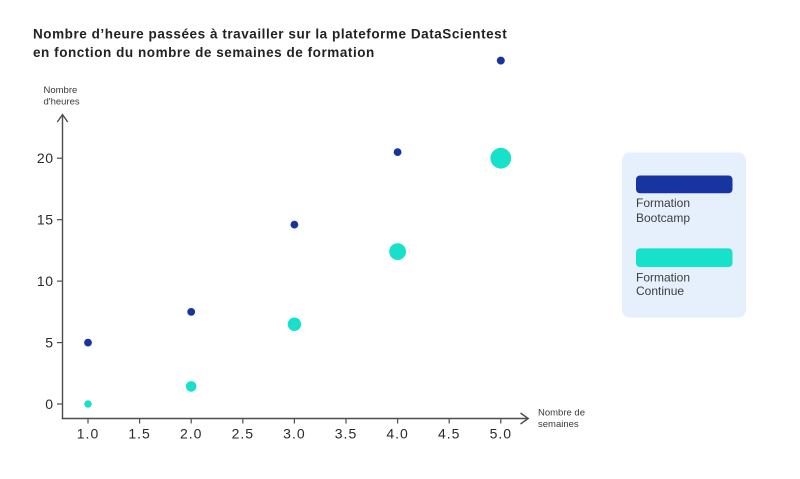 This screenshot has width=800, height=479. Describe the element at coordinates (49, 404) in the screenshot. I see `svg-text: 0` at that location.